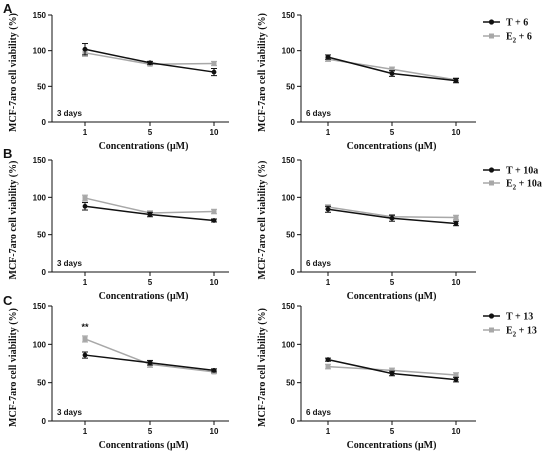 This screenshot has height=451, width=550. Describe the element at coordinates (13, 220) in the screenshot. I see `chart-3-y-axis-label: MCF-7aro cell viability (%)` at that location.